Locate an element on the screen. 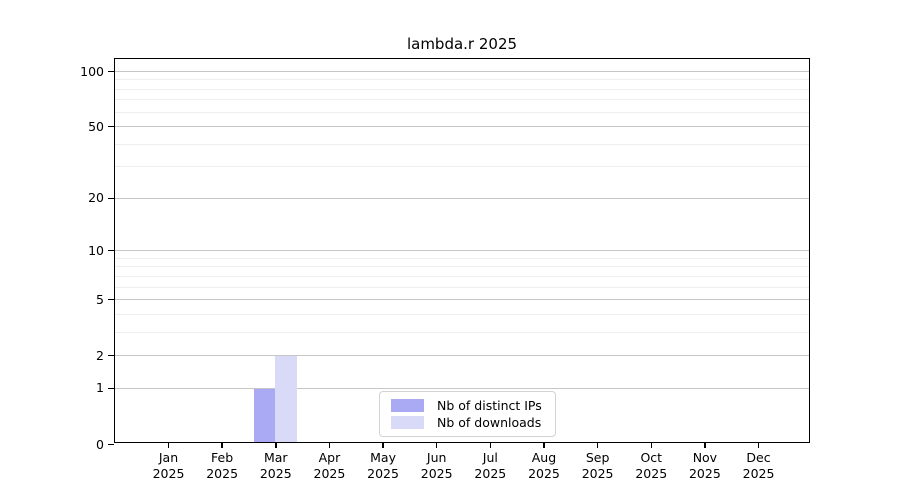 The width and height of the screenshot is (900, 500). x-tick-label: May 2025 is located at coordinates (383, 466).